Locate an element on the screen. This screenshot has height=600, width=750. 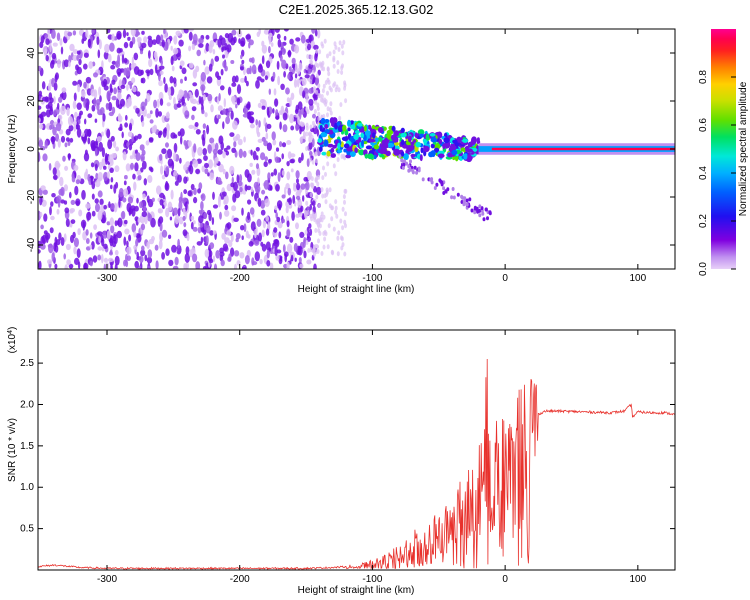
x-tick-label: -300 is located at coordinates (107, 278).